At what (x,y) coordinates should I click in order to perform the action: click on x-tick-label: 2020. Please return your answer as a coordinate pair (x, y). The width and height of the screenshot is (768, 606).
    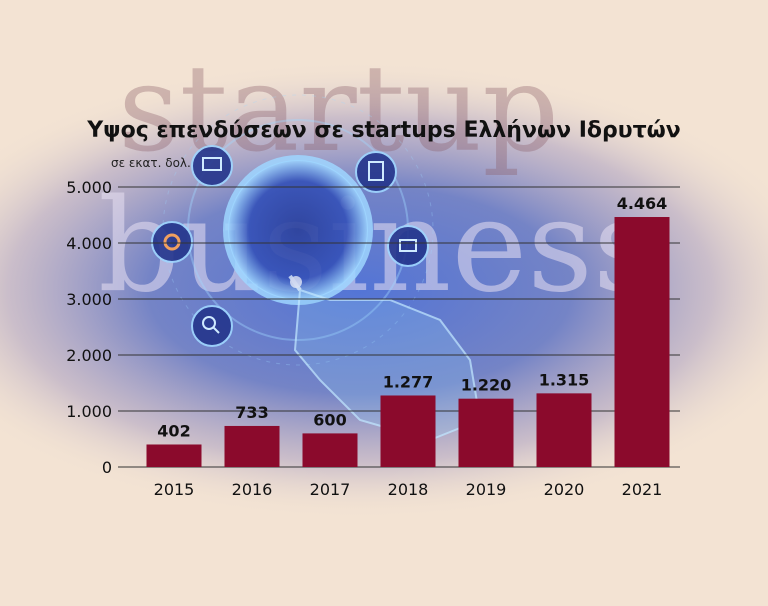
    Looking at the image, I should click on (564, 489).